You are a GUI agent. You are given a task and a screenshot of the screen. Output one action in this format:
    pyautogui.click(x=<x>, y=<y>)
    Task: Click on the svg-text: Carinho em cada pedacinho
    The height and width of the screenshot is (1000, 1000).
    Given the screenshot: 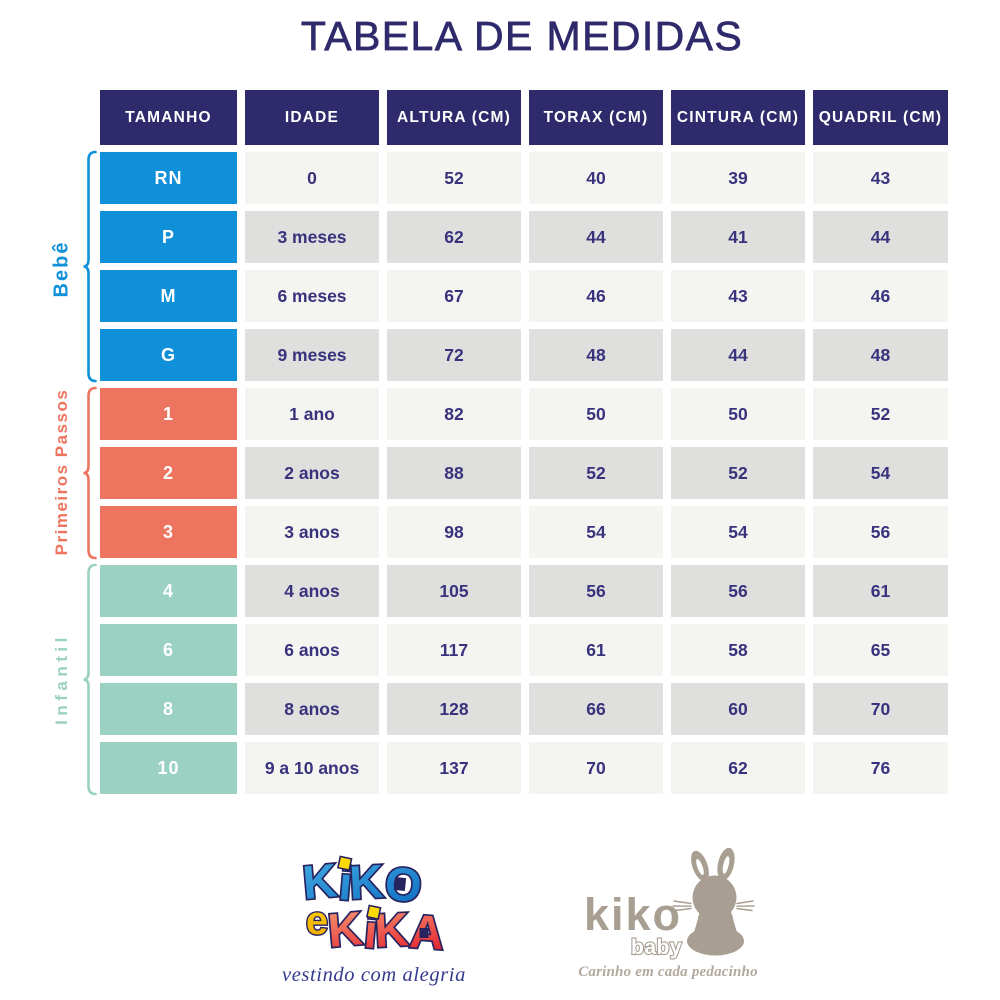 What is the action you would take?
    pyautogui.click(x=668, y=972)
    